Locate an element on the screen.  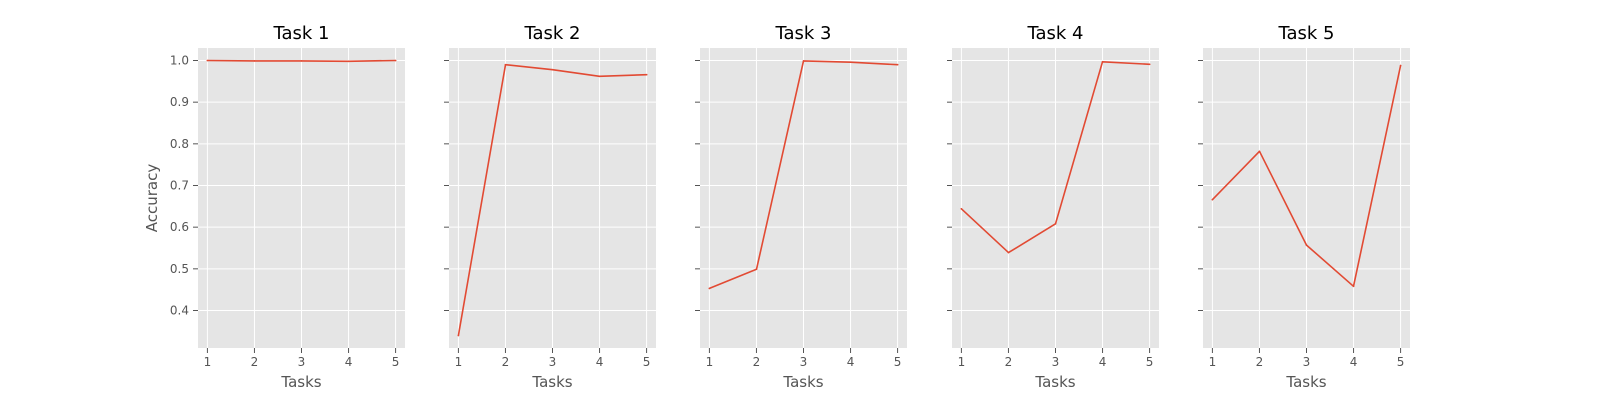
y-tick-label: 1.0 is located at coordinates (179, 61).